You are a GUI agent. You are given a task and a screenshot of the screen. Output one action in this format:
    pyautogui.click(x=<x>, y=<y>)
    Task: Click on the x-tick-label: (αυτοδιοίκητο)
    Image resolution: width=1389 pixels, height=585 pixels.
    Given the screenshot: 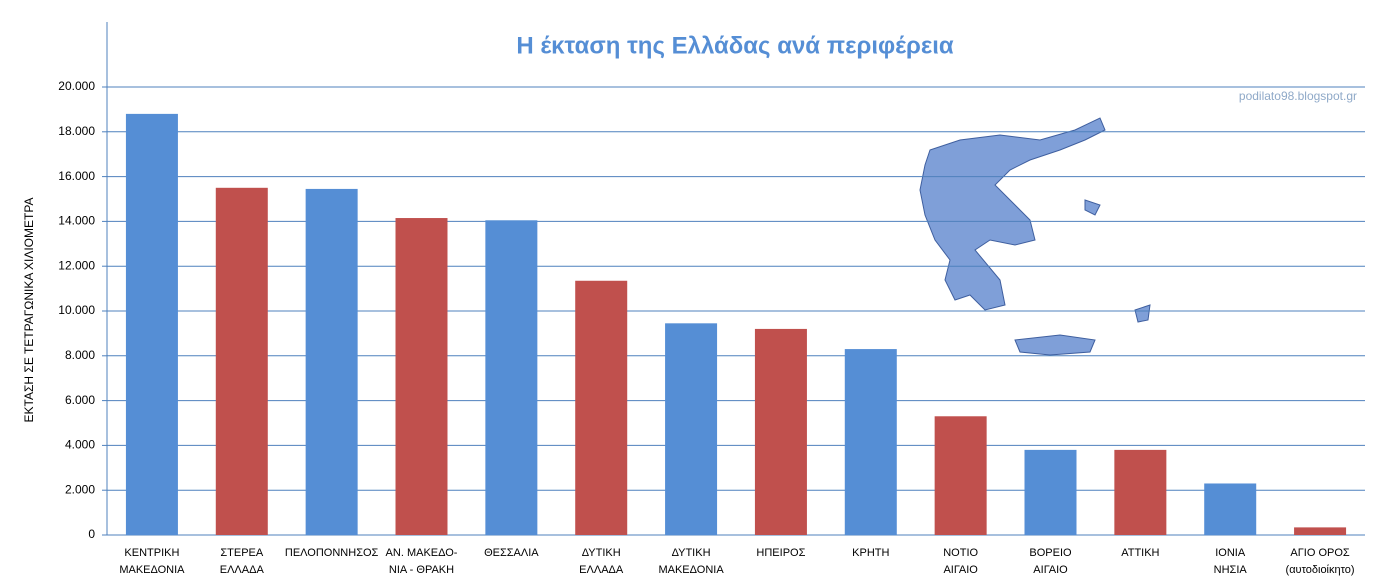 What is the action you would take?
    pyautogui.click(x=1320, y=570)
    